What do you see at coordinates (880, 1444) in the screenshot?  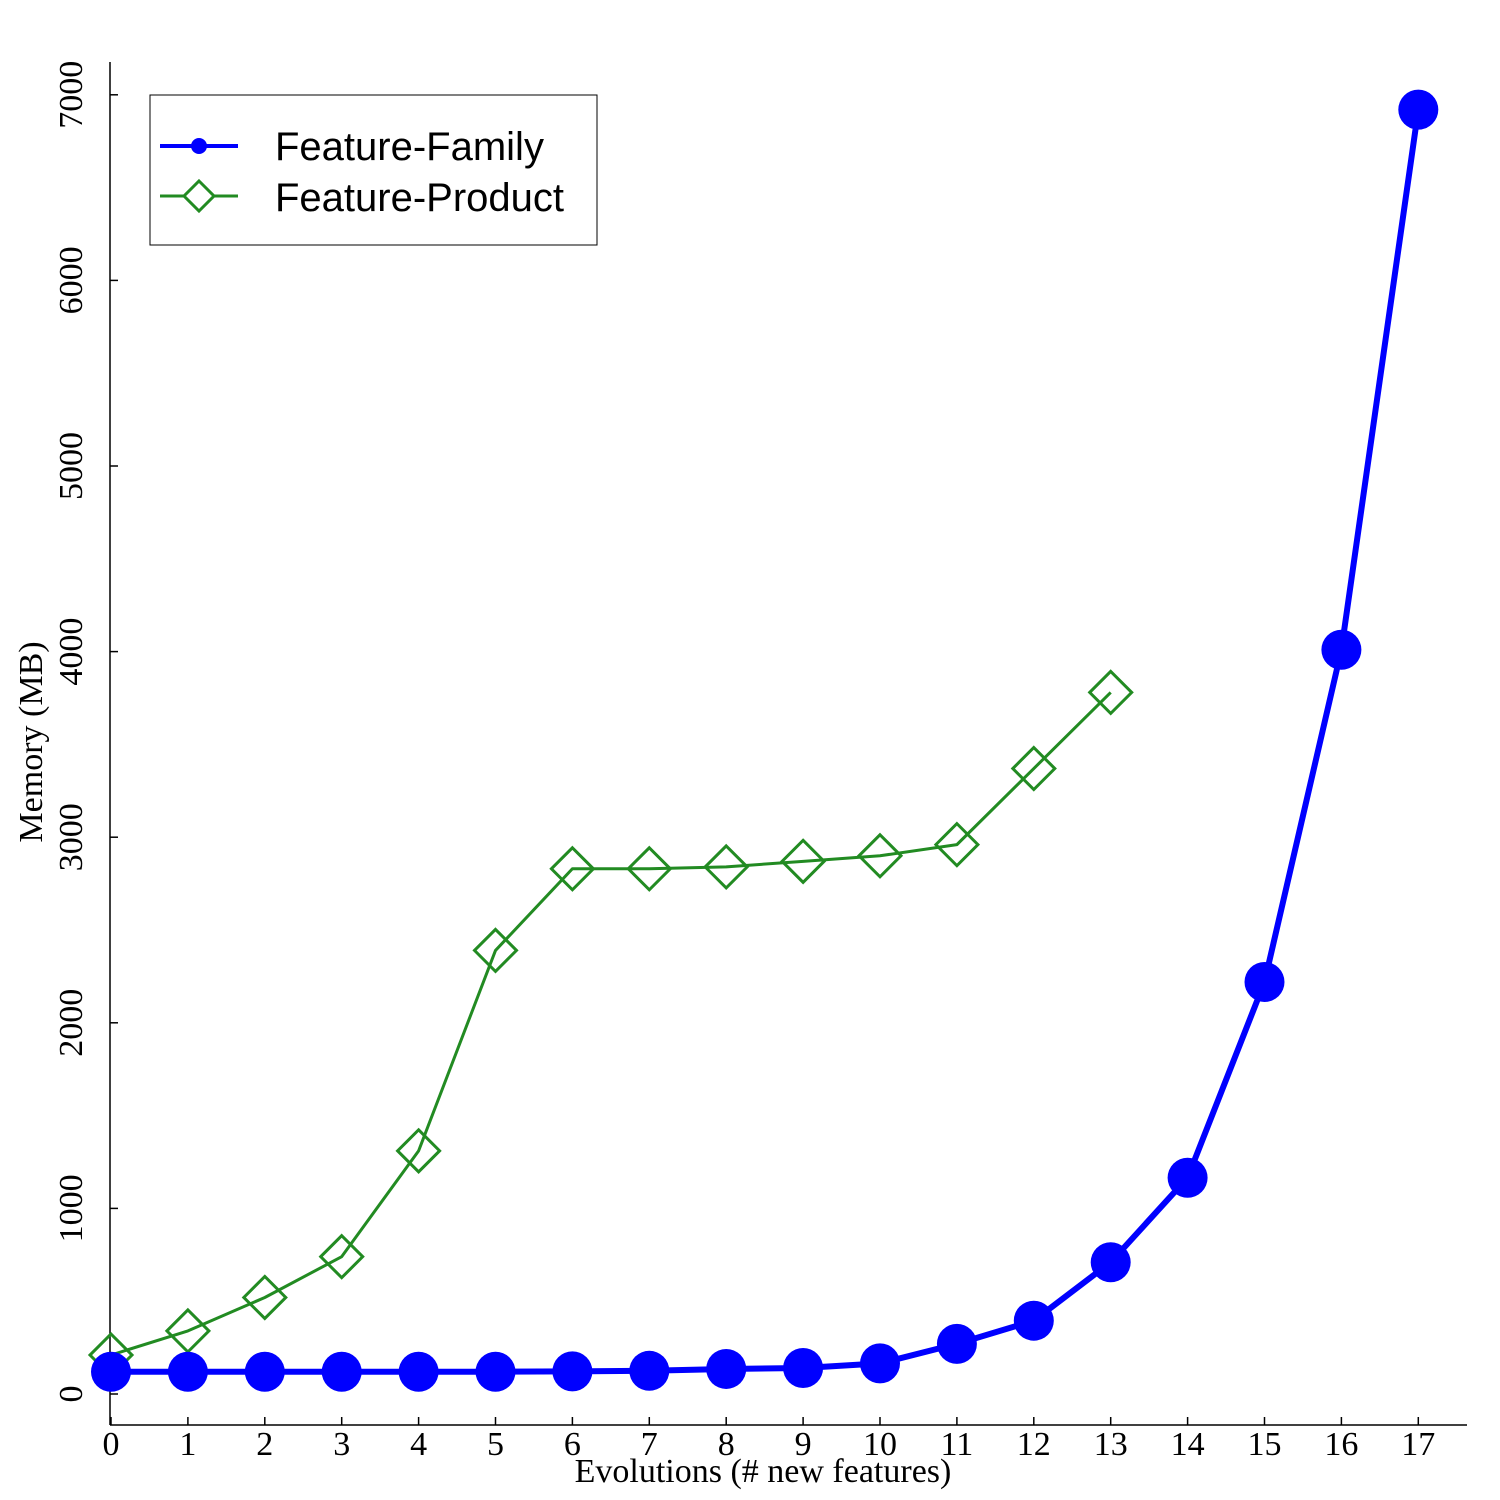 I see `x-tick-label: 10` at bounding box center [880, 1444].